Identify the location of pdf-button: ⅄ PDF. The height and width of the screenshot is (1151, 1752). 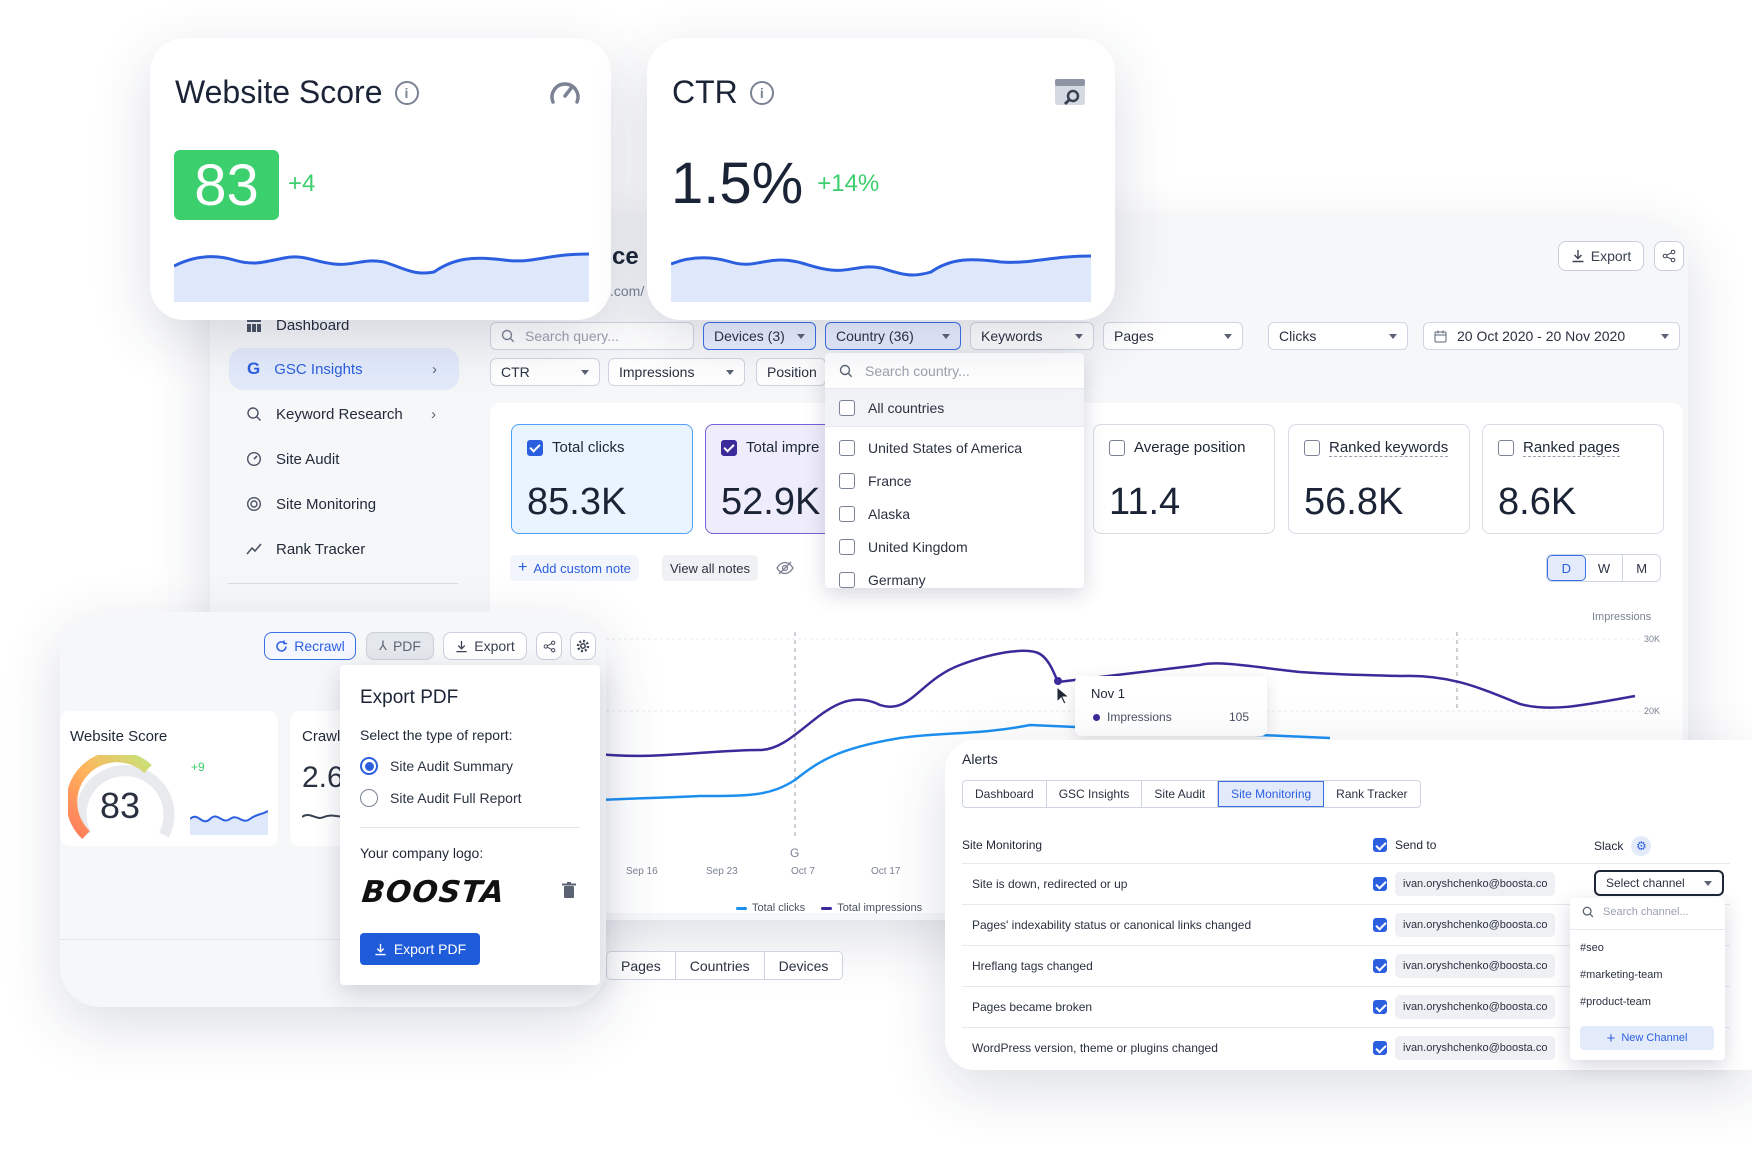
(400, 646).